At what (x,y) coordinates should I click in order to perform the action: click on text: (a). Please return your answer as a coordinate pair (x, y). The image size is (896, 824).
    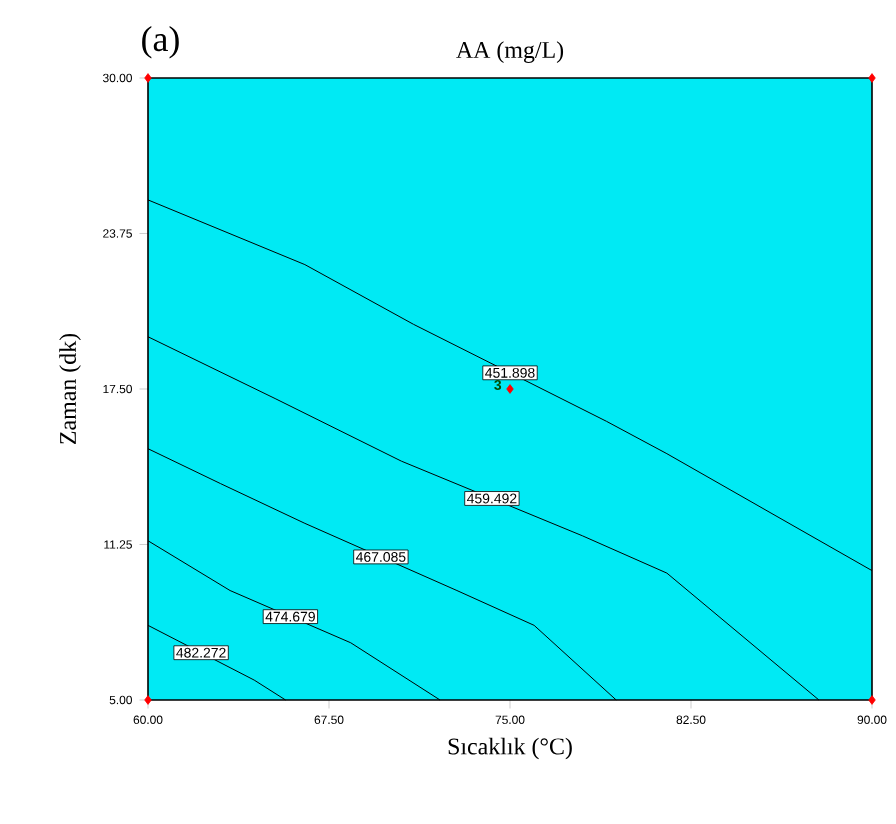
    Looking at the image, I should click on (160, 42).